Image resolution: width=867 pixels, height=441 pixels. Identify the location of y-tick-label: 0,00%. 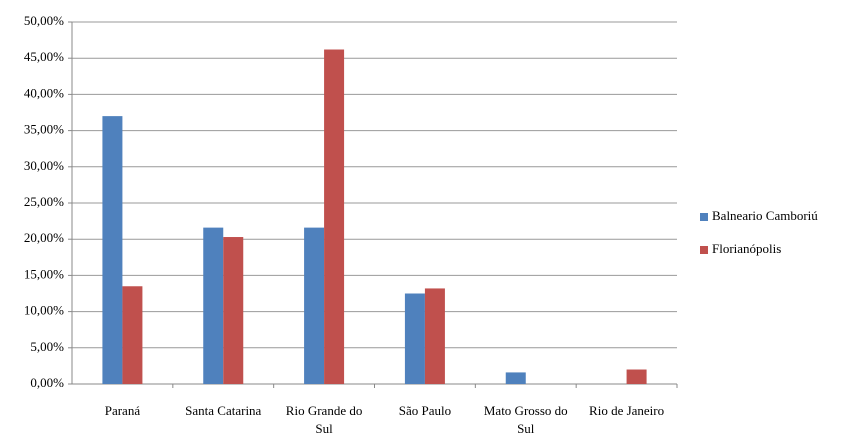
(47, 382).